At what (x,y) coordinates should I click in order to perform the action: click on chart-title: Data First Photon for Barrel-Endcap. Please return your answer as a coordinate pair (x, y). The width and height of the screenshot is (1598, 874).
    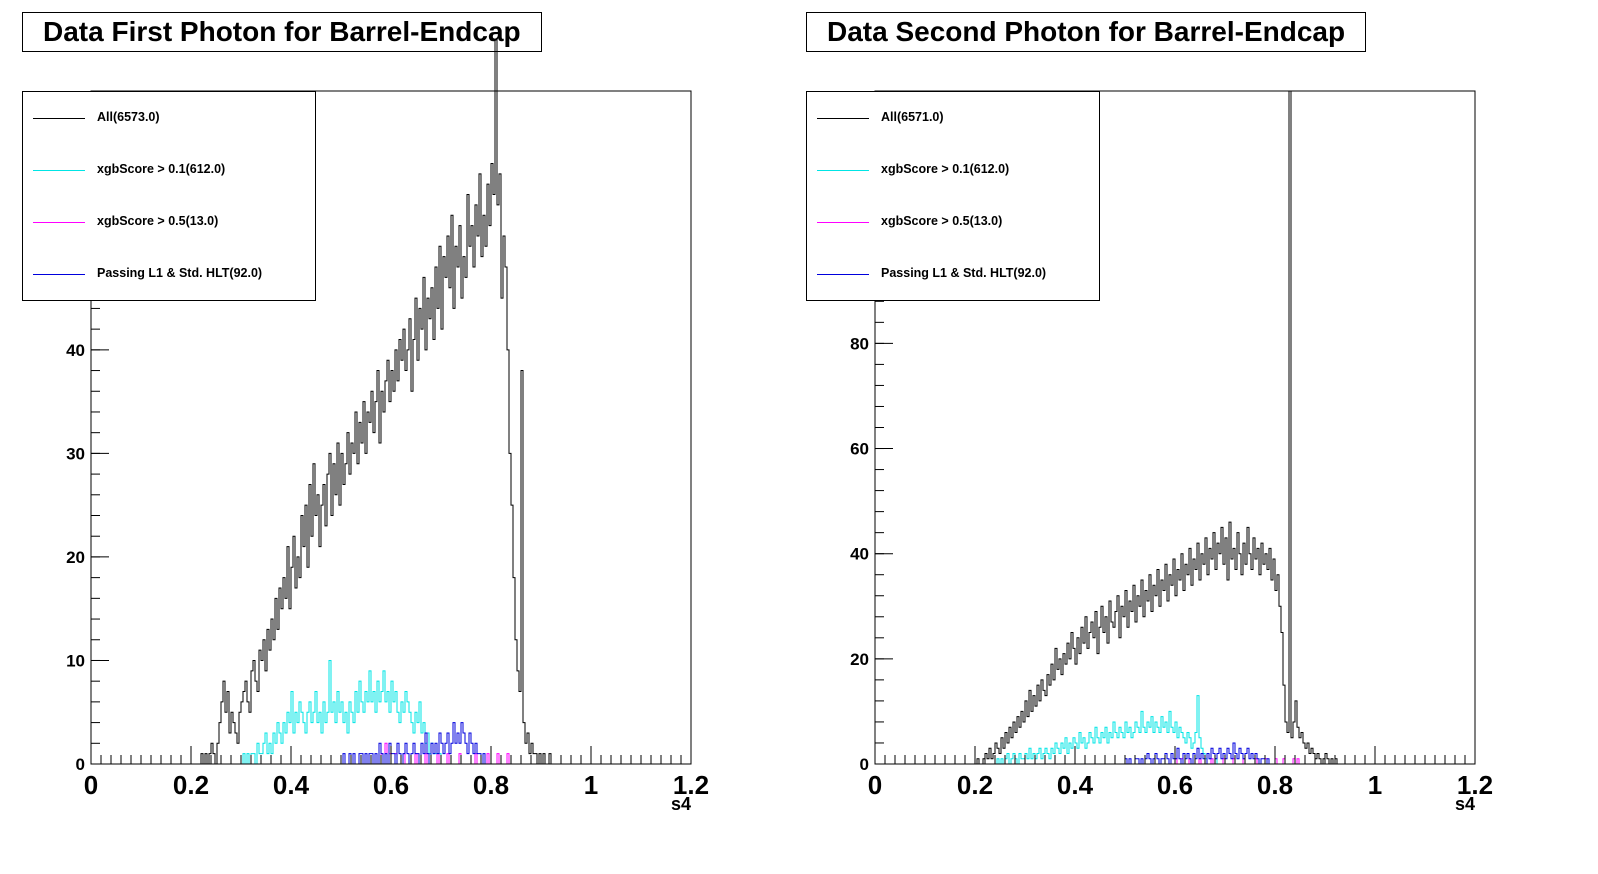
    Looking at the image, I should click on (282, 32).